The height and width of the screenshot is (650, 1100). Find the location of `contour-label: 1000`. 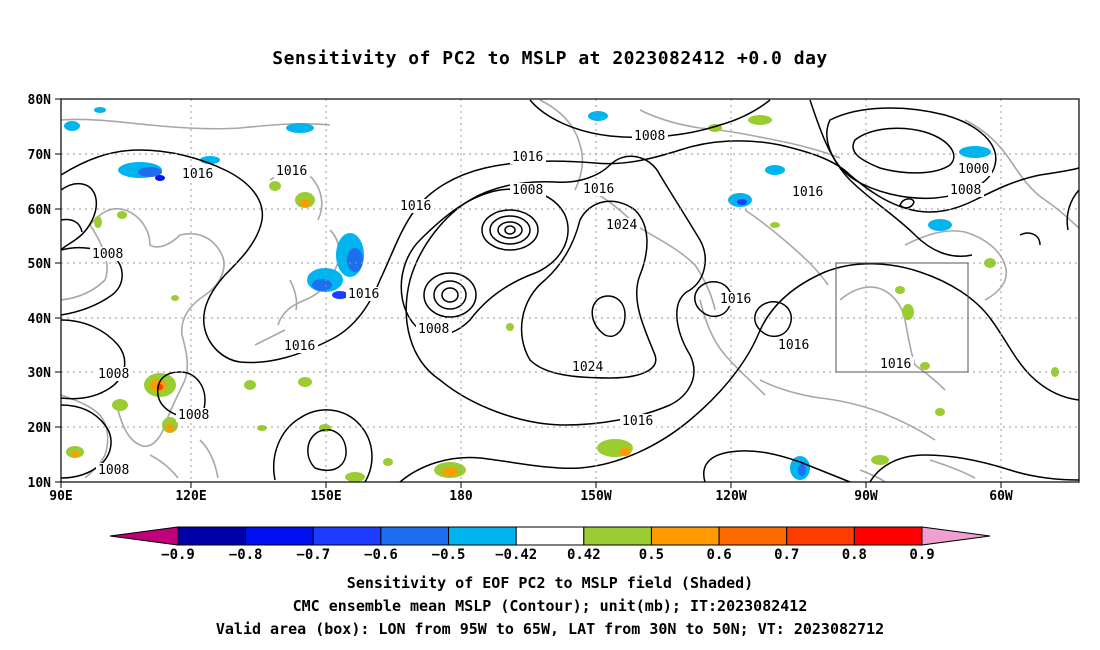

contour-label: 1000 is located at coordinates (973, 169).